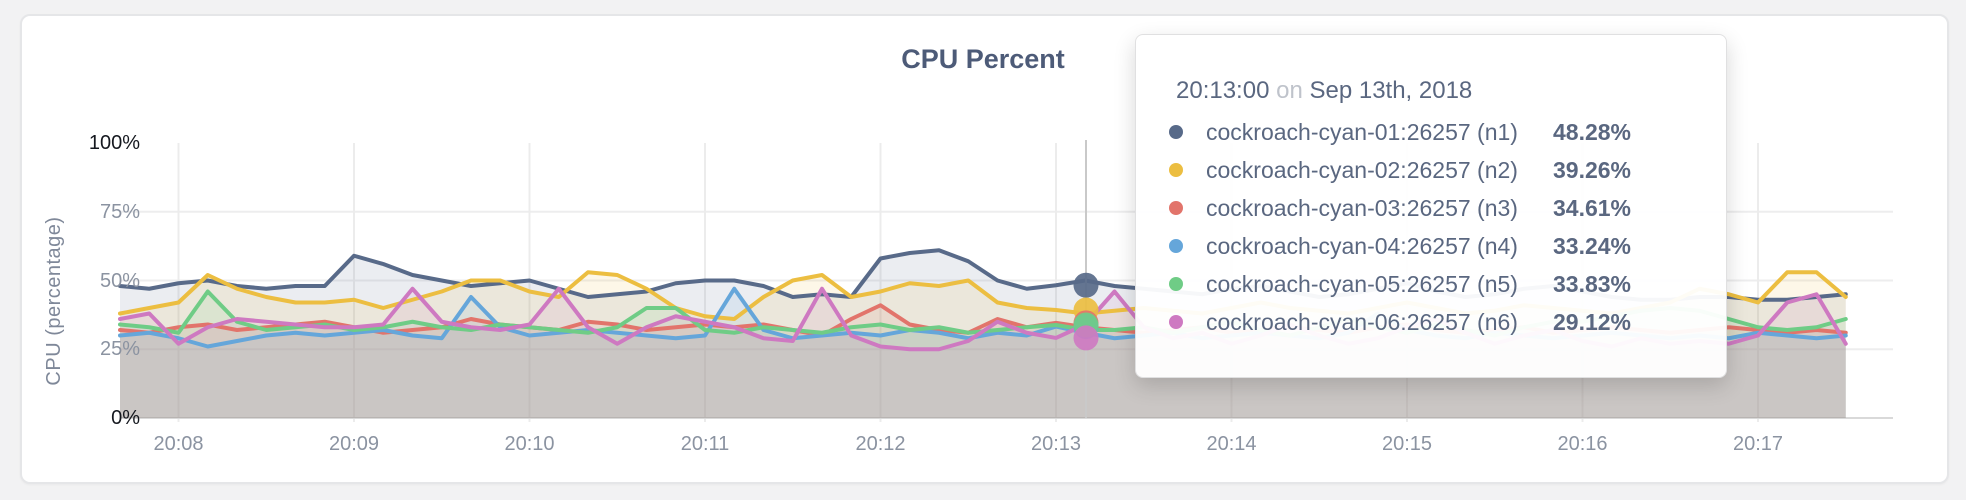  Describe the element at coordinates (354, 444) in the screenshot. I see `x-tick-label: 20:09` at that location.